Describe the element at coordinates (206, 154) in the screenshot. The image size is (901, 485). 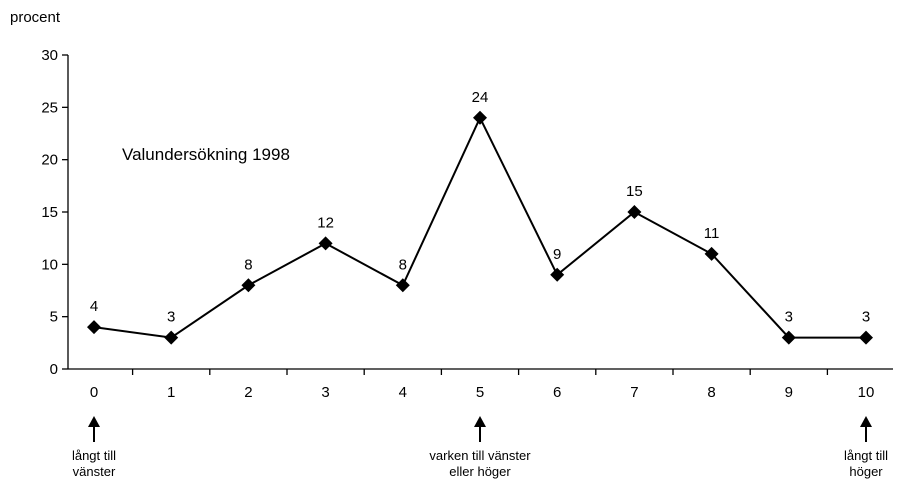
I see `chart-annotation: Valundersökning 1998` at that location.